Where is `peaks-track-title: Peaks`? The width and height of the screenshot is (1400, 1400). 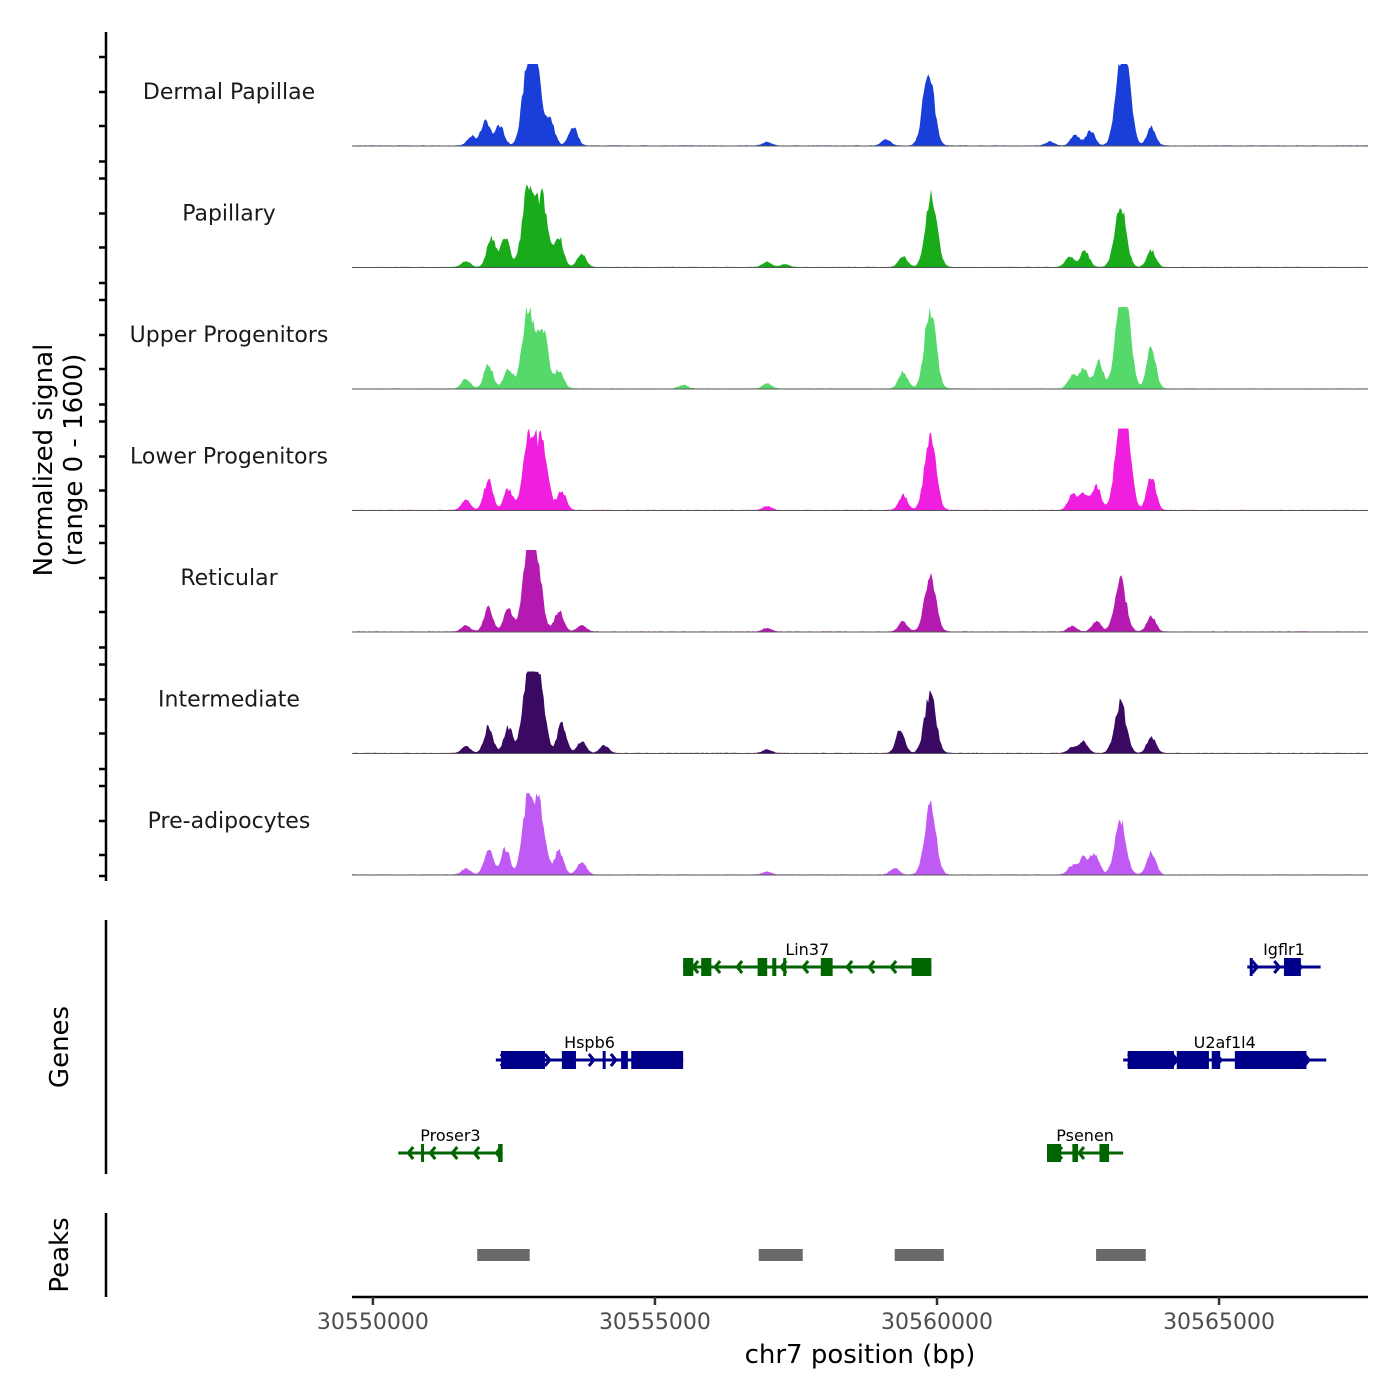 peaks-track-title: Peaks is located at coordinates (60, 1254).